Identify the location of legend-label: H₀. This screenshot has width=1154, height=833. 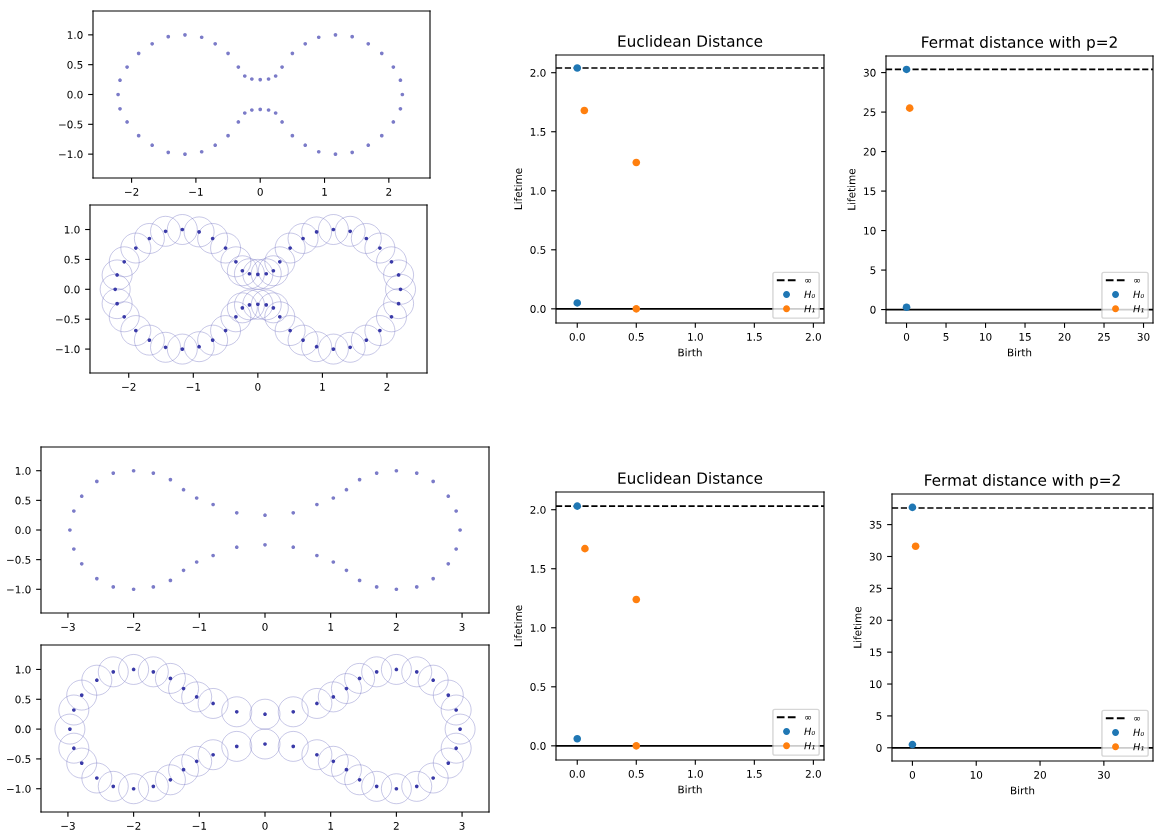
(1138, 732).